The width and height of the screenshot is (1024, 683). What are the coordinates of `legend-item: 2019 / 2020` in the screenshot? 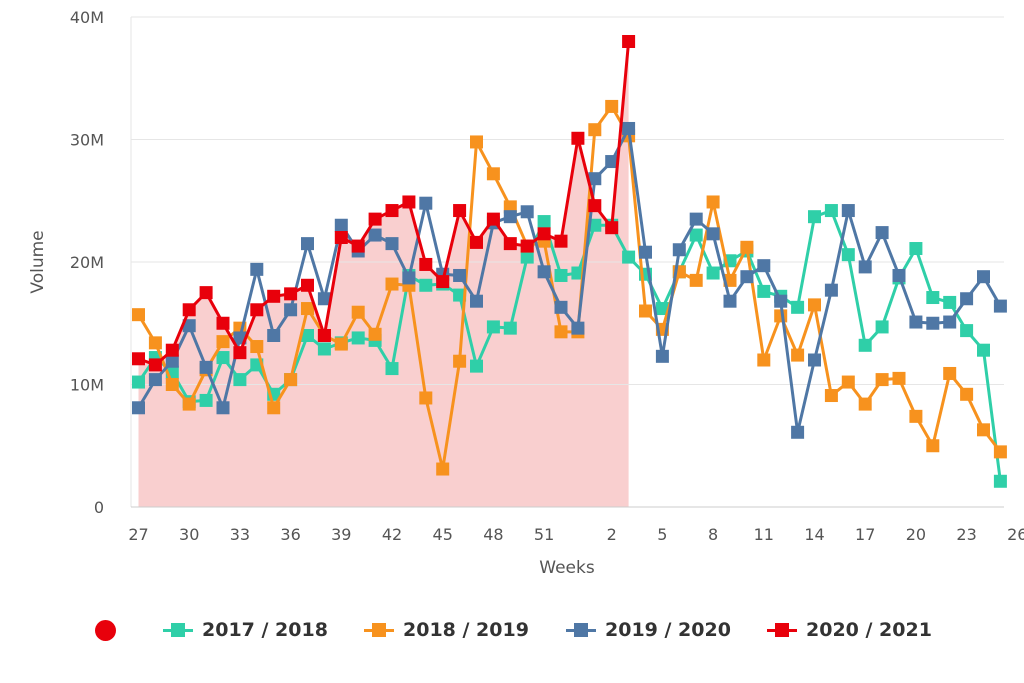 It's located at (648, 630).